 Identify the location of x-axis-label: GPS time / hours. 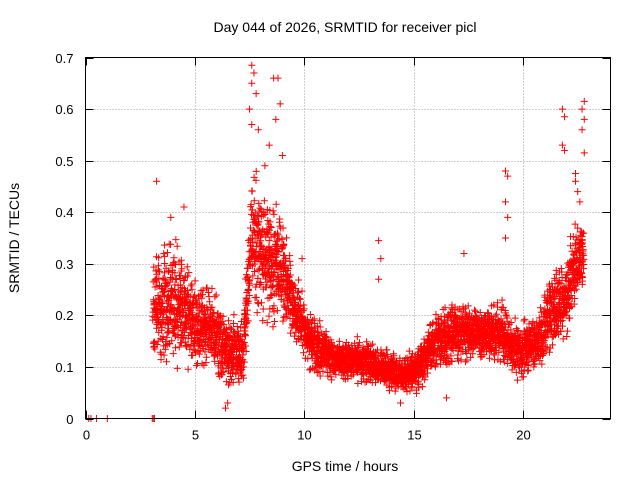
(345, 466).